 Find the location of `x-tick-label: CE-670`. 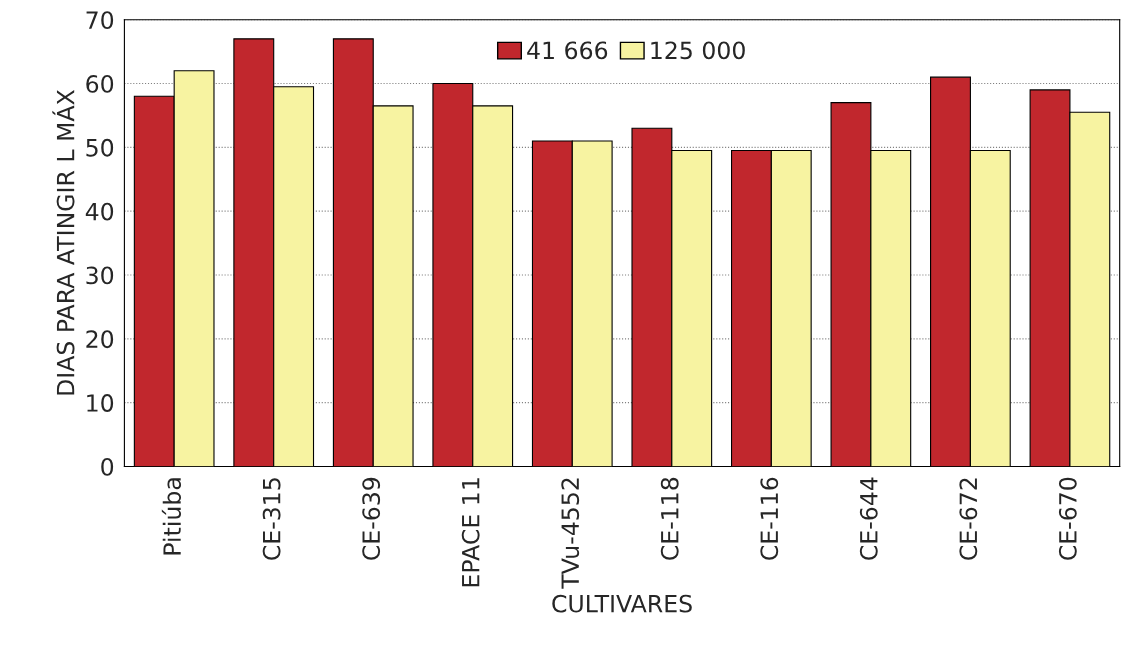

x-tick-label: CE-670 is located at coordinates (1067, 518).